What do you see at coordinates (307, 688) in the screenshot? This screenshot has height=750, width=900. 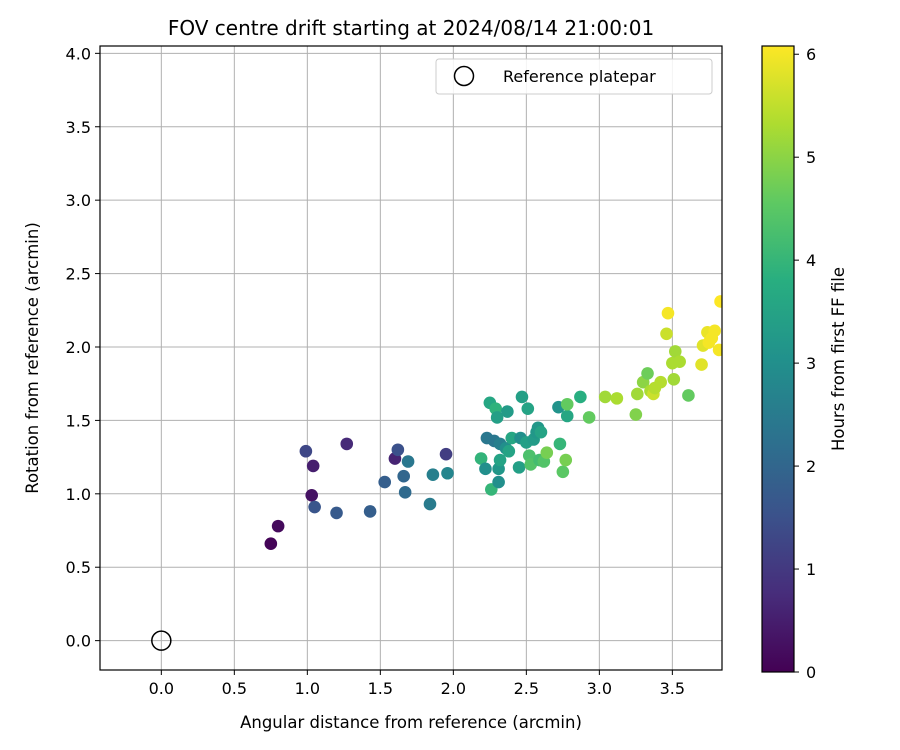 I see `x-tick-label: 1.0` at bounding box center [307, 688].